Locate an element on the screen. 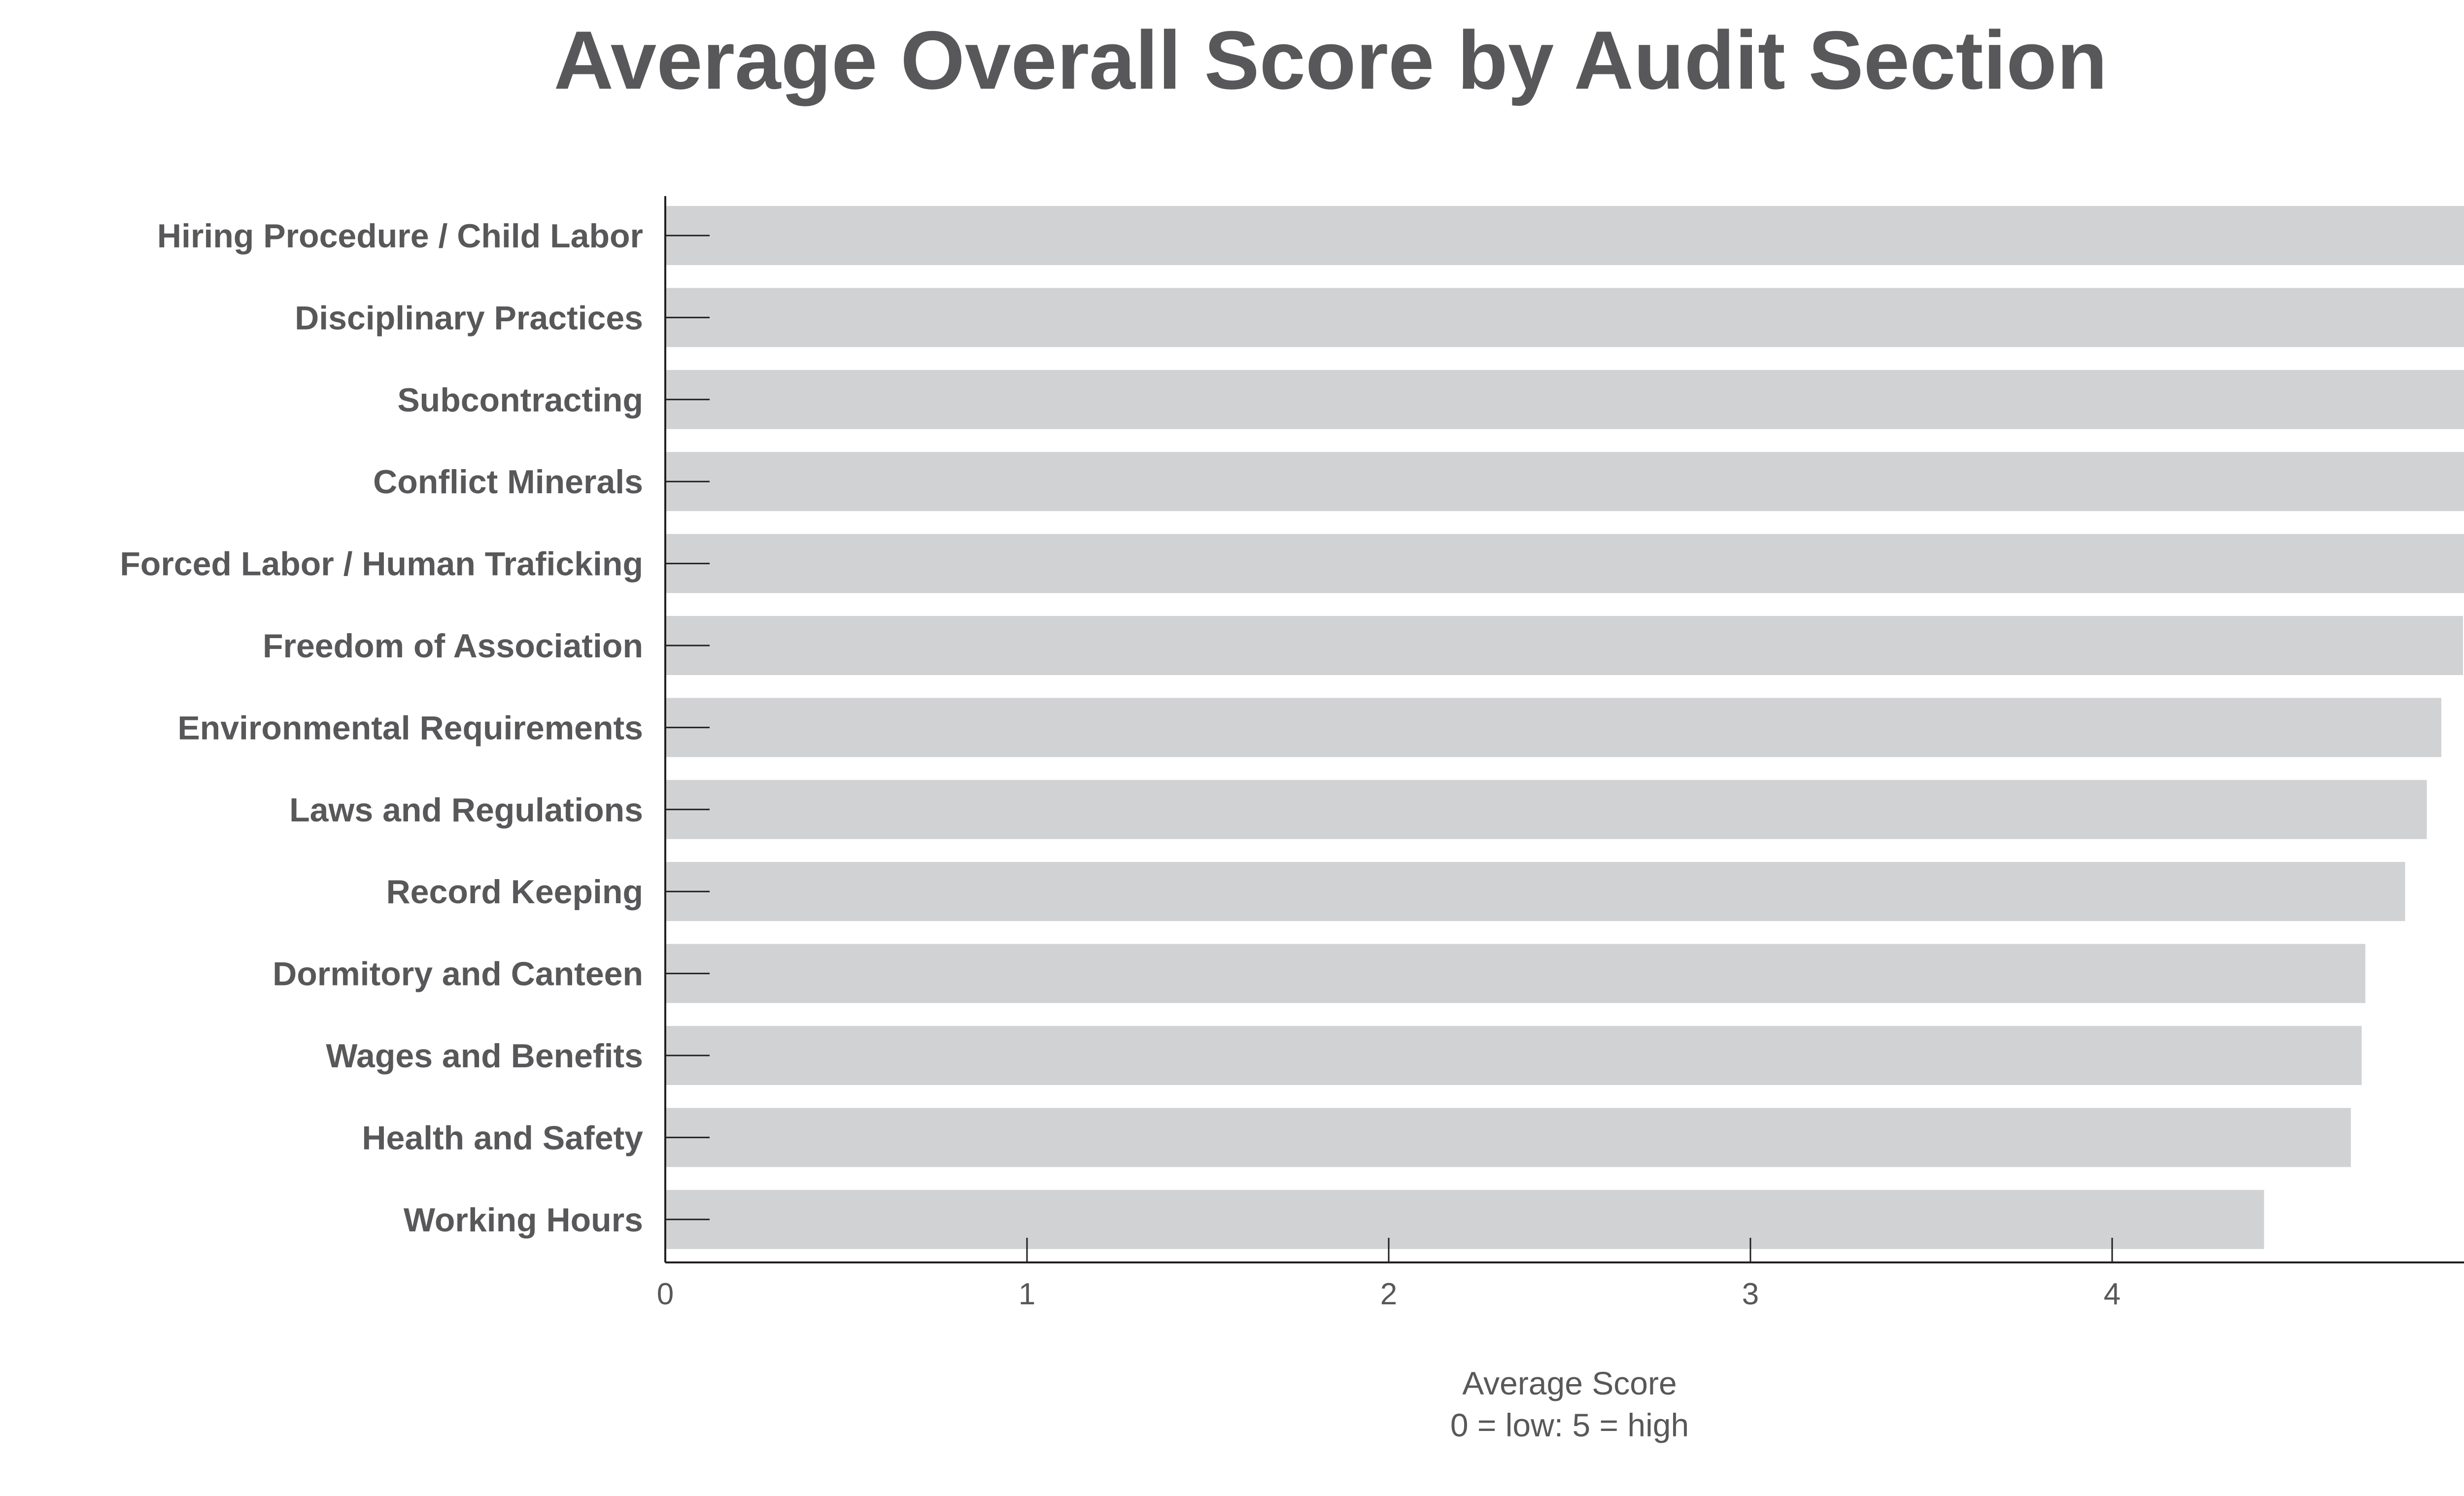  x-tick-label: 1 is located at coordinates (1027, 1294).